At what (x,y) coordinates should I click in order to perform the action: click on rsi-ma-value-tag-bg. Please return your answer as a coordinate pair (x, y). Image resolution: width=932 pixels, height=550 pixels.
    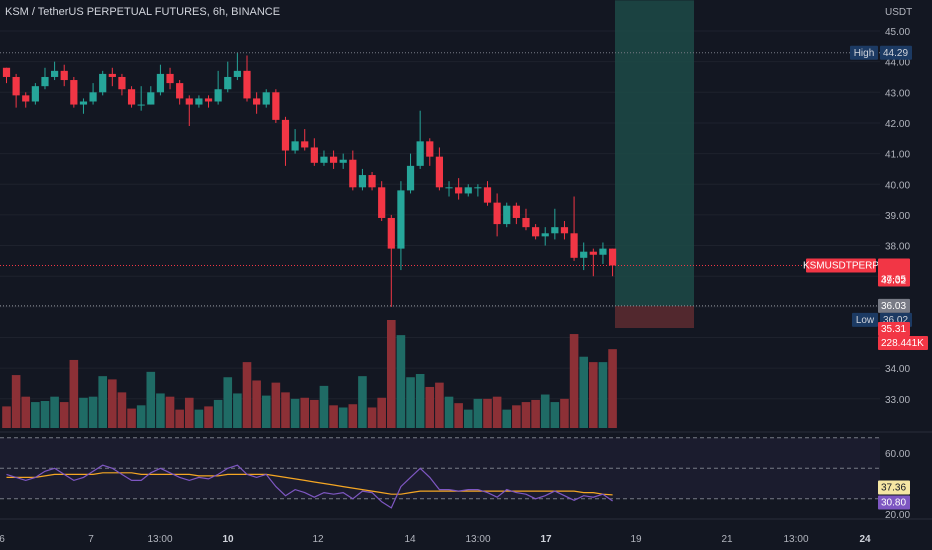
    Looking at the image, I should click on (894, 487).